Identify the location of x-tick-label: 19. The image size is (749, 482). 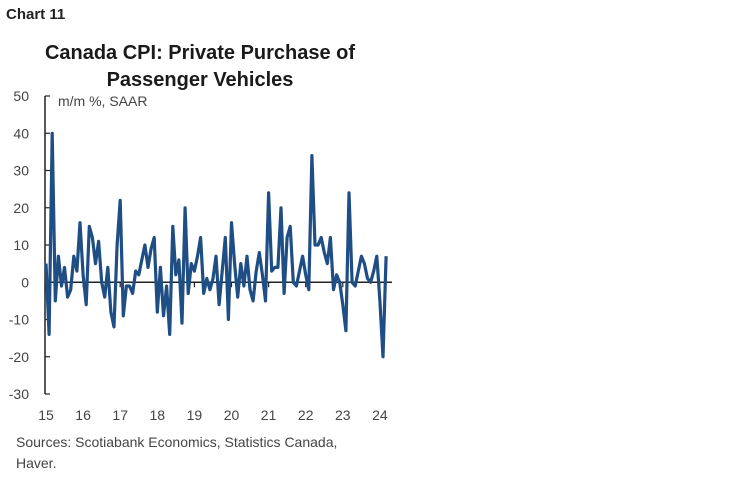
(195, 415).